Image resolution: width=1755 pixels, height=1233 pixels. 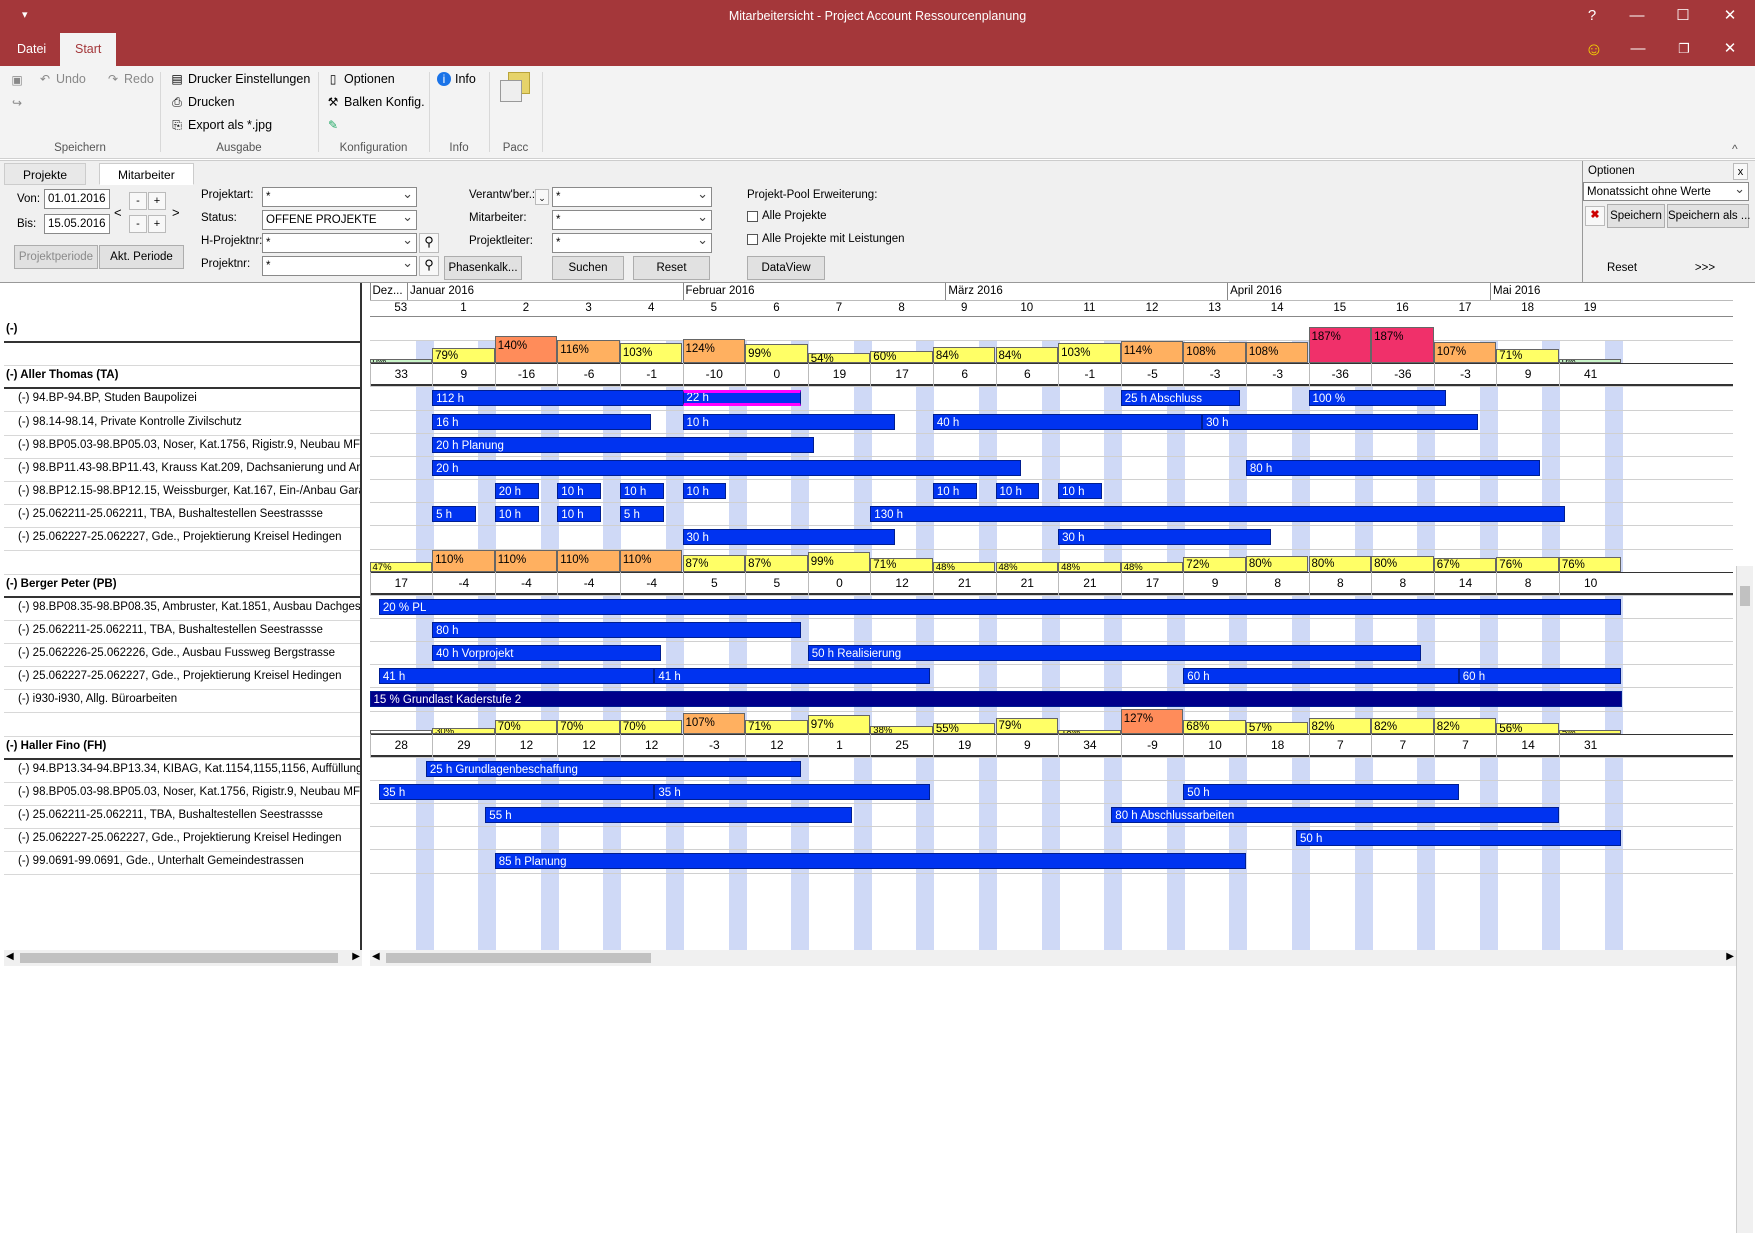 What do you see at coordinates (1730, 956) in the screenshot?
I see `chart-scroll-right-icon: ▶` at bounding box center [1730, 956].